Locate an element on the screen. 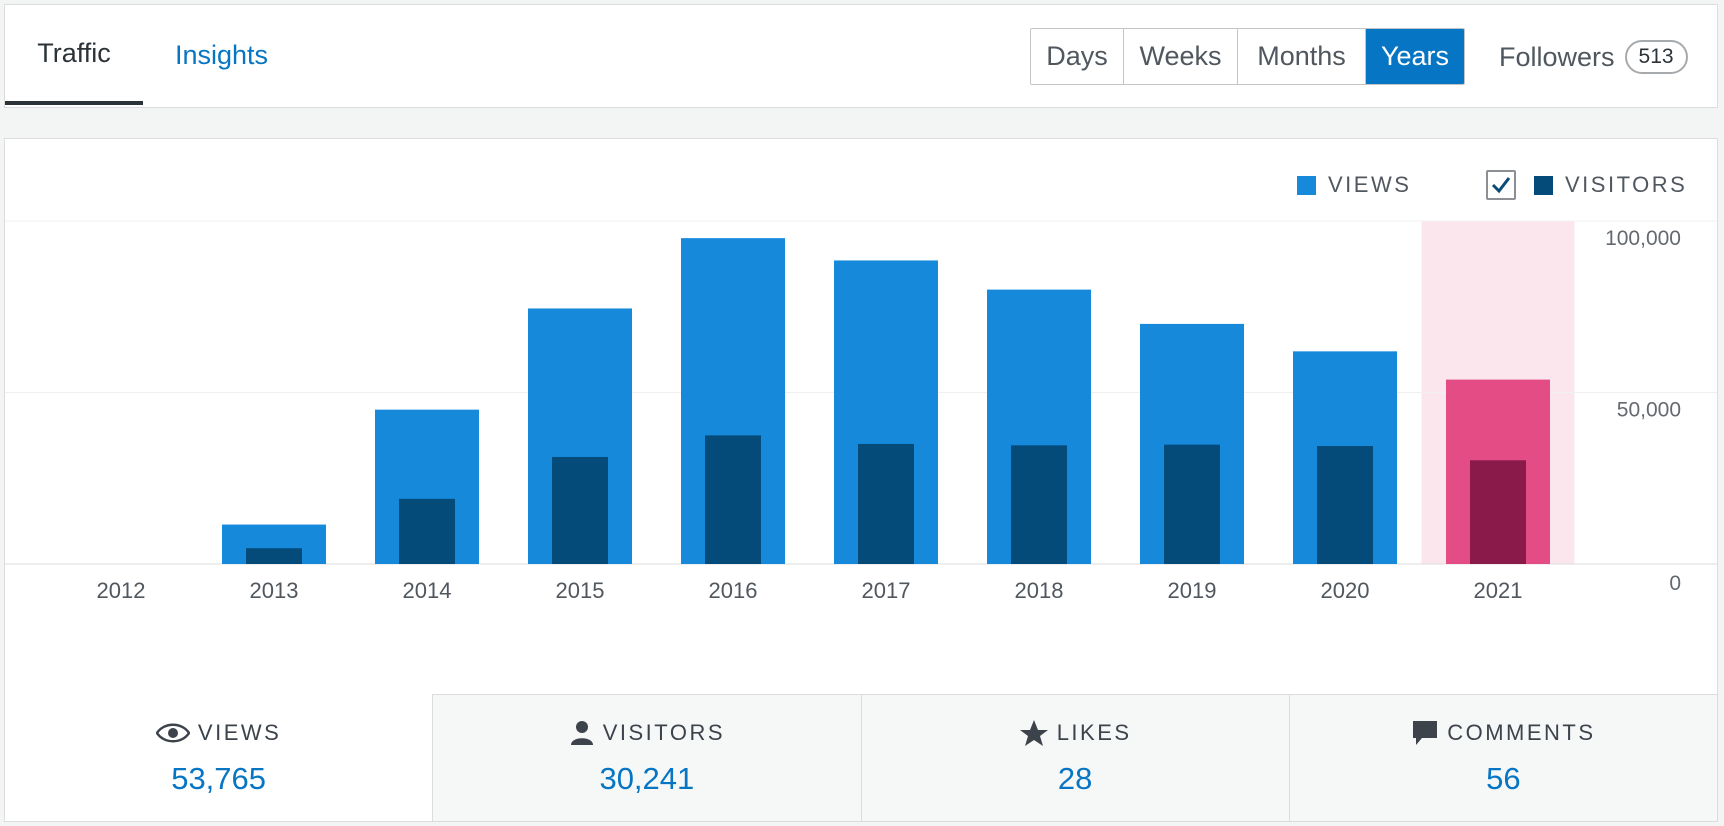  y-tick-label: 50,000 is located at coordinates (1649, 410).